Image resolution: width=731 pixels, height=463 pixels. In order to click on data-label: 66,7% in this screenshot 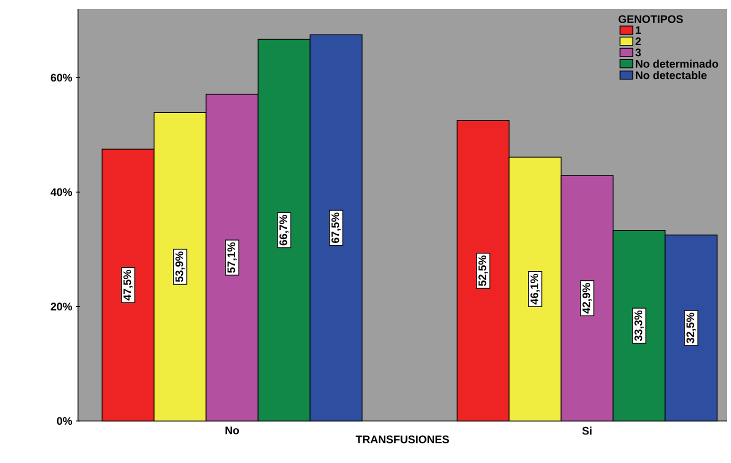, I will do `click(284, 230)`.